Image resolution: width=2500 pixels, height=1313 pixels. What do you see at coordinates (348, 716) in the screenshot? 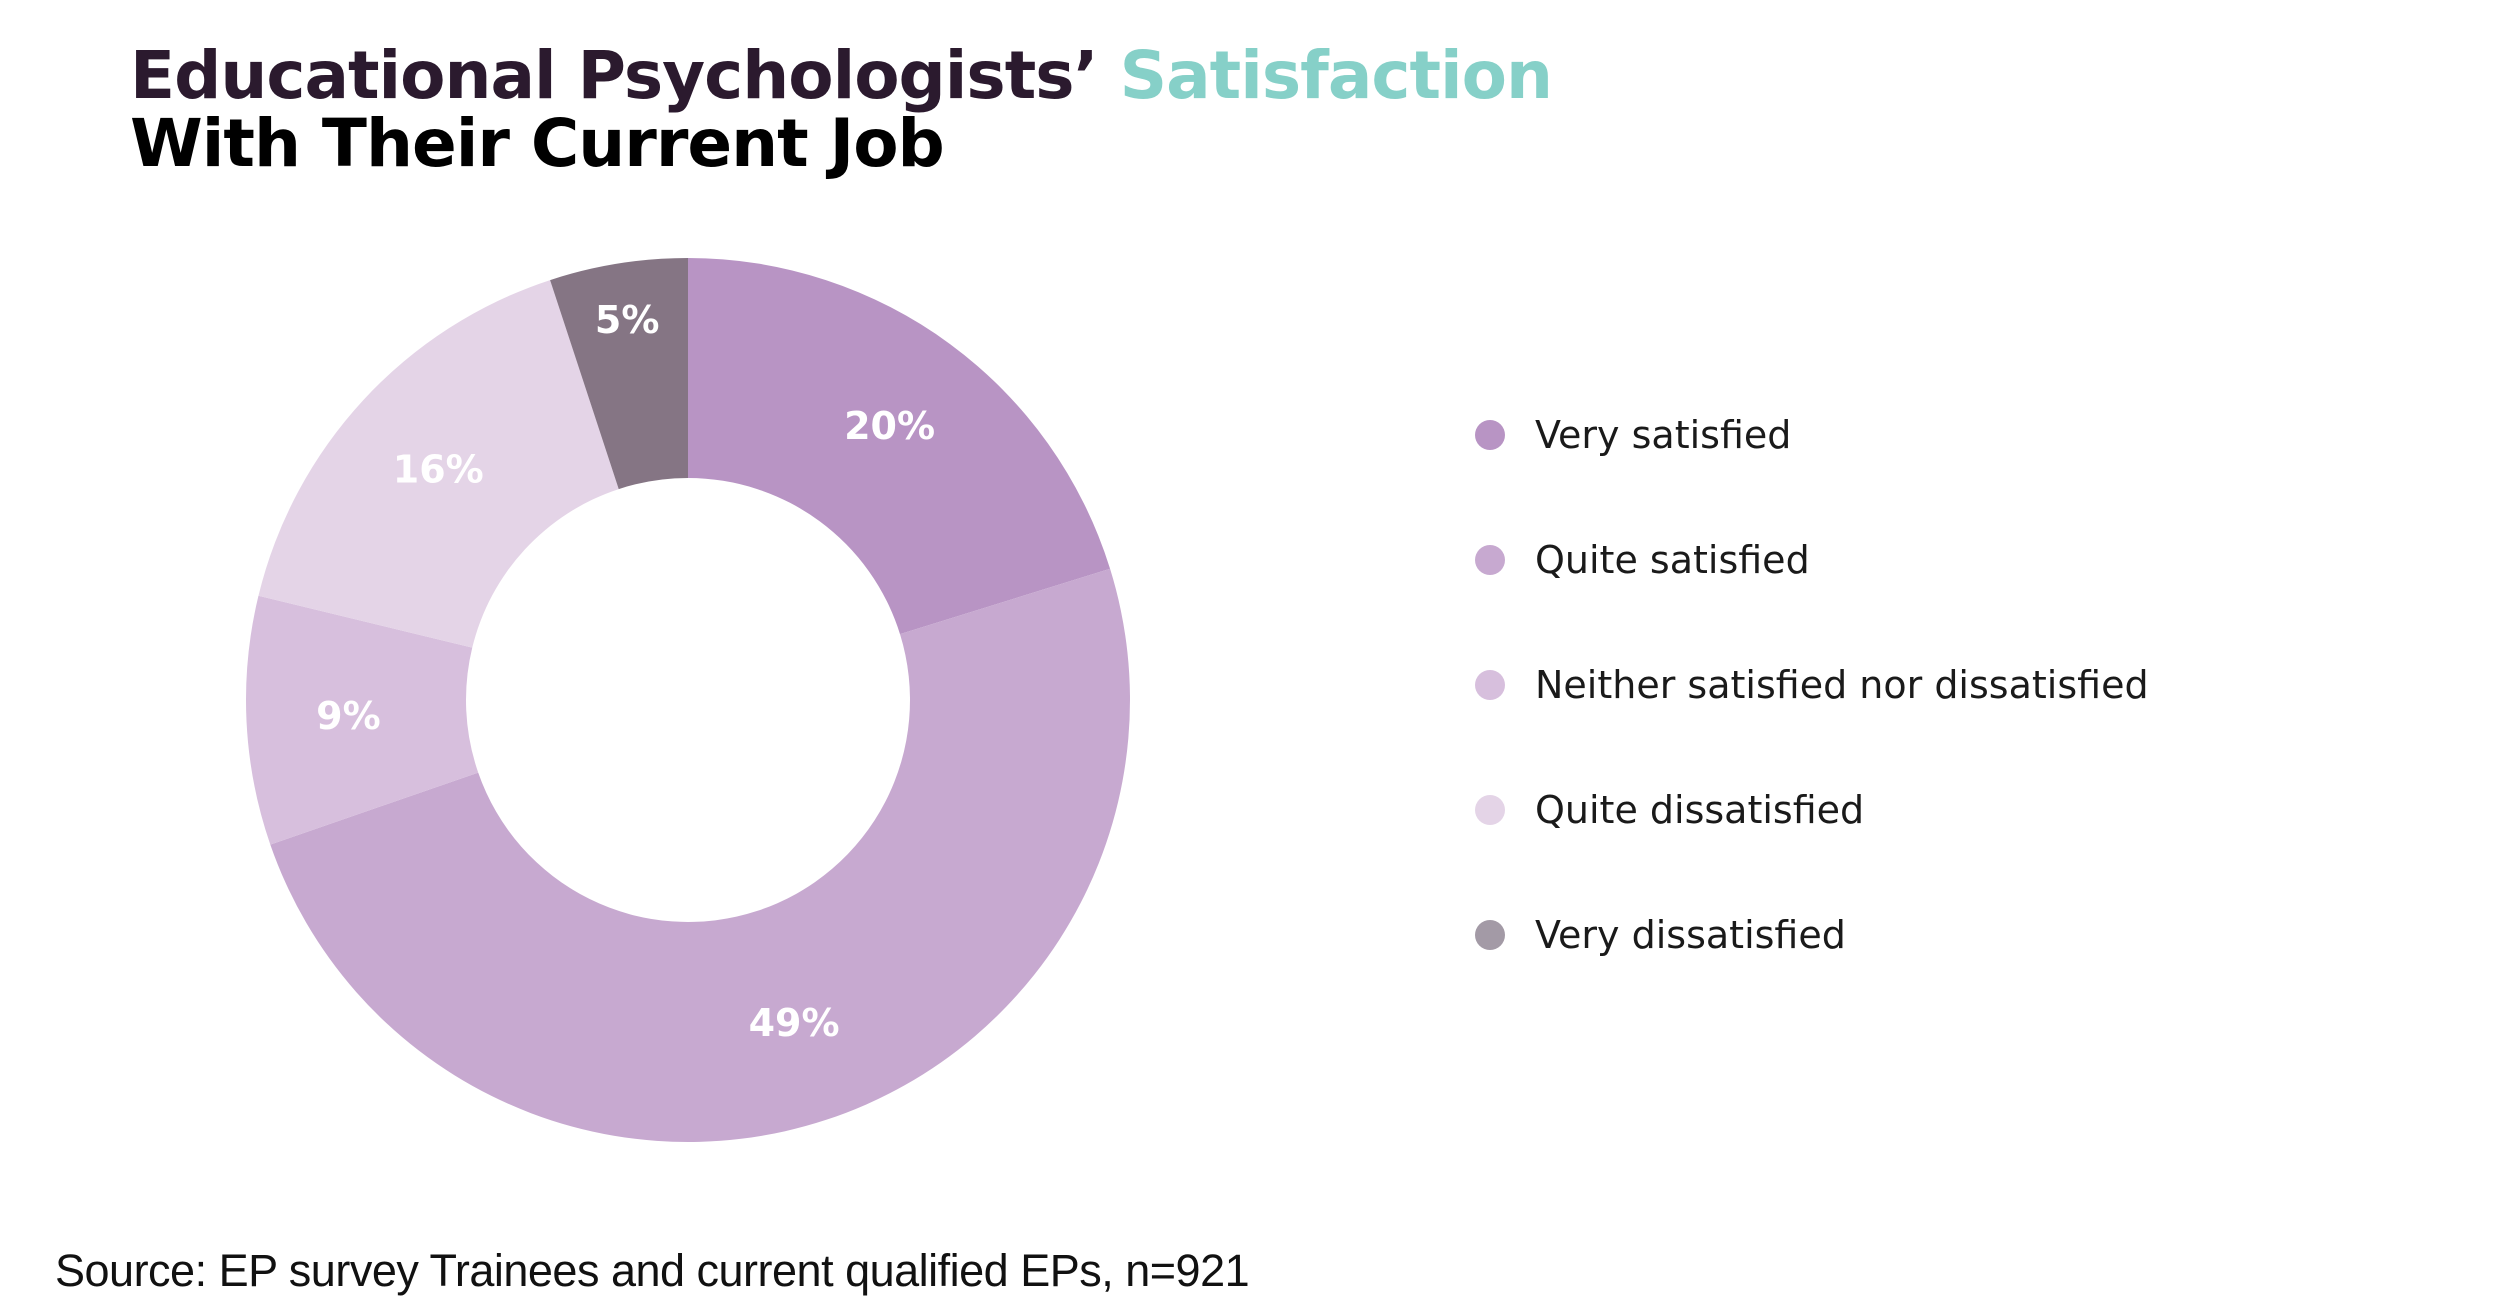
I see `slice-value-label-neither-satisfied-nor-dissatisfied: 9%` at bounding box center [348, 716].